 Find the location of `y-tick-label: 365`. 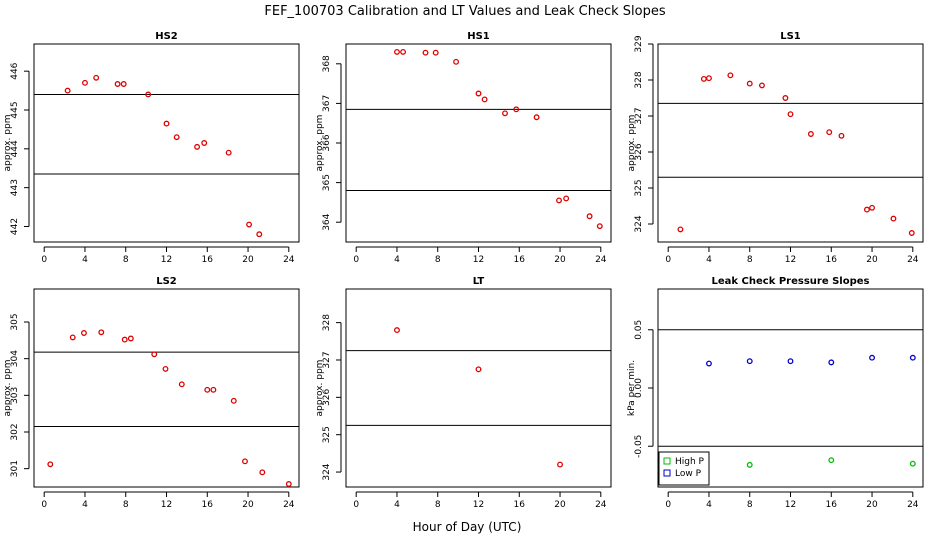

y-tick-label: 365 is located at coordinates (327, 182).